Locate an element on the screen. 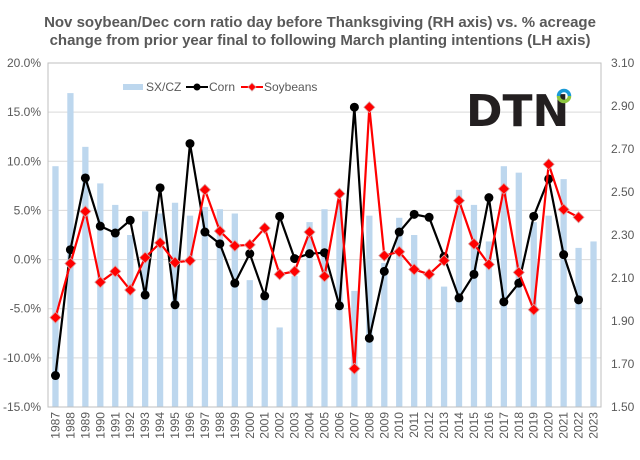 This screenshot has width=640, height=460. x-axis-tick-label: 1988 is located at coordinates (70, 425).